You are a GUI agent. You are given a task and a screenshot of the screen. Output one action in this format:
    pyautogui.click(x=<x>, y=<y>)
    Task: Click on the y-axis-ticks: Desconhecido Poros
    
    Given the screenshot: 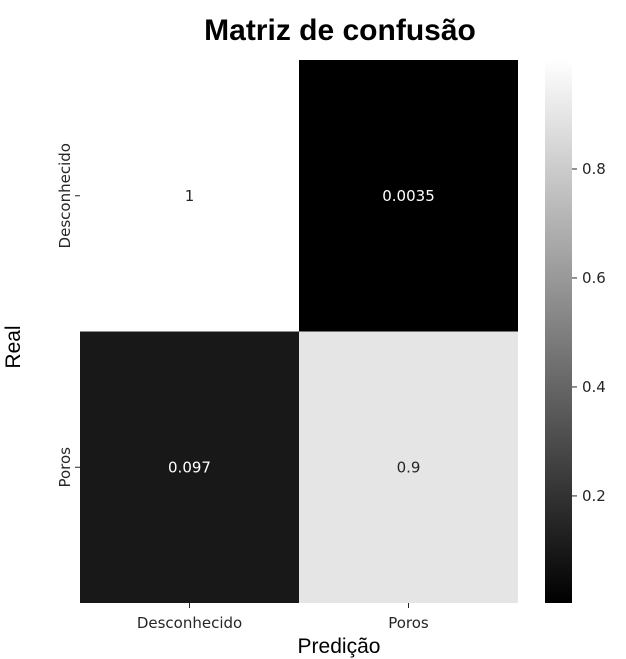 What is the action you would take?
    pyautogui.click(x=68, y=315)
    